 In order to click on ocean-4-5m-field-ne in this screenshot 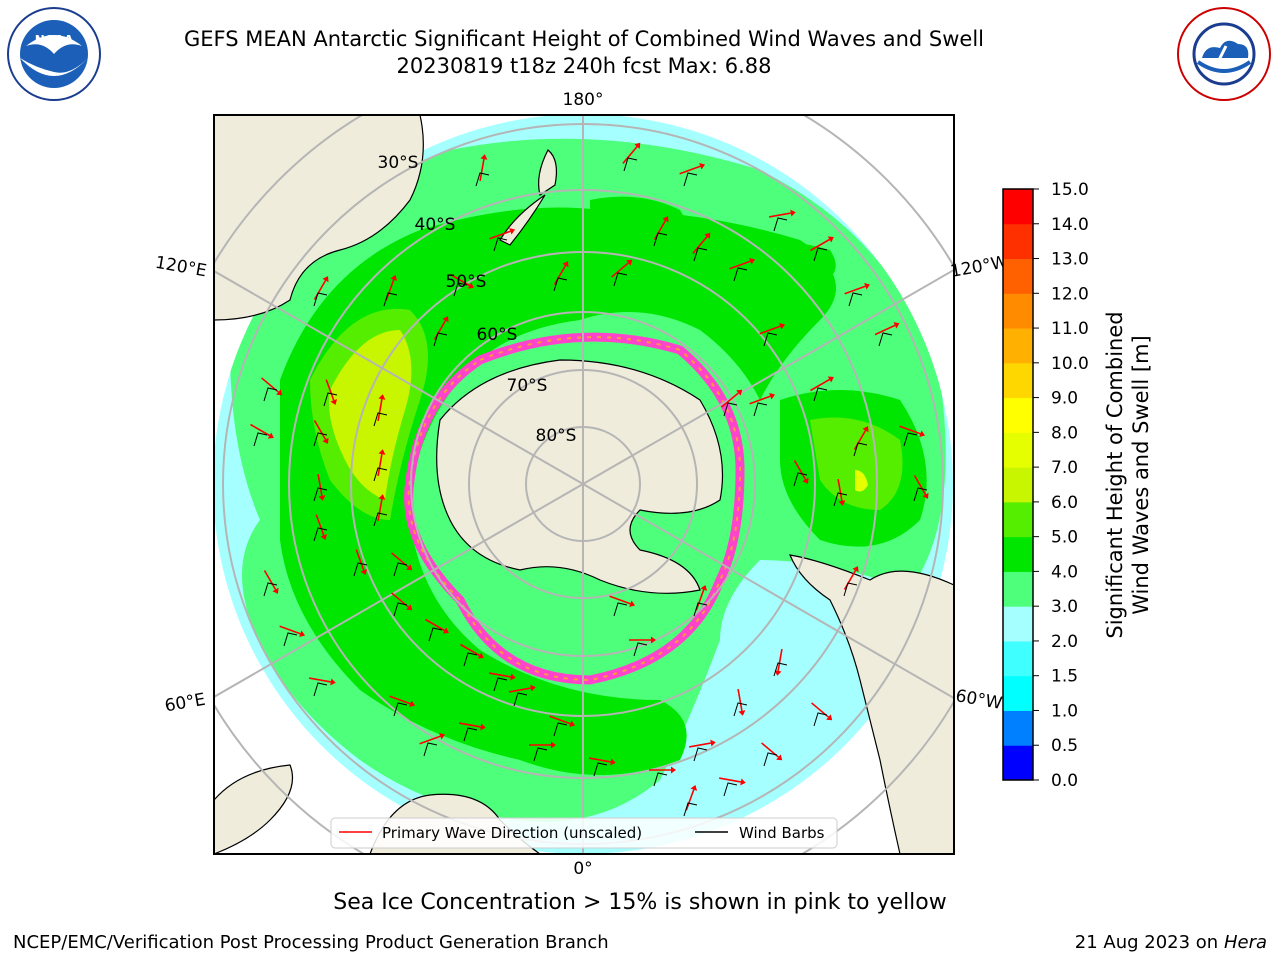, I will do `click(768, 265)`.